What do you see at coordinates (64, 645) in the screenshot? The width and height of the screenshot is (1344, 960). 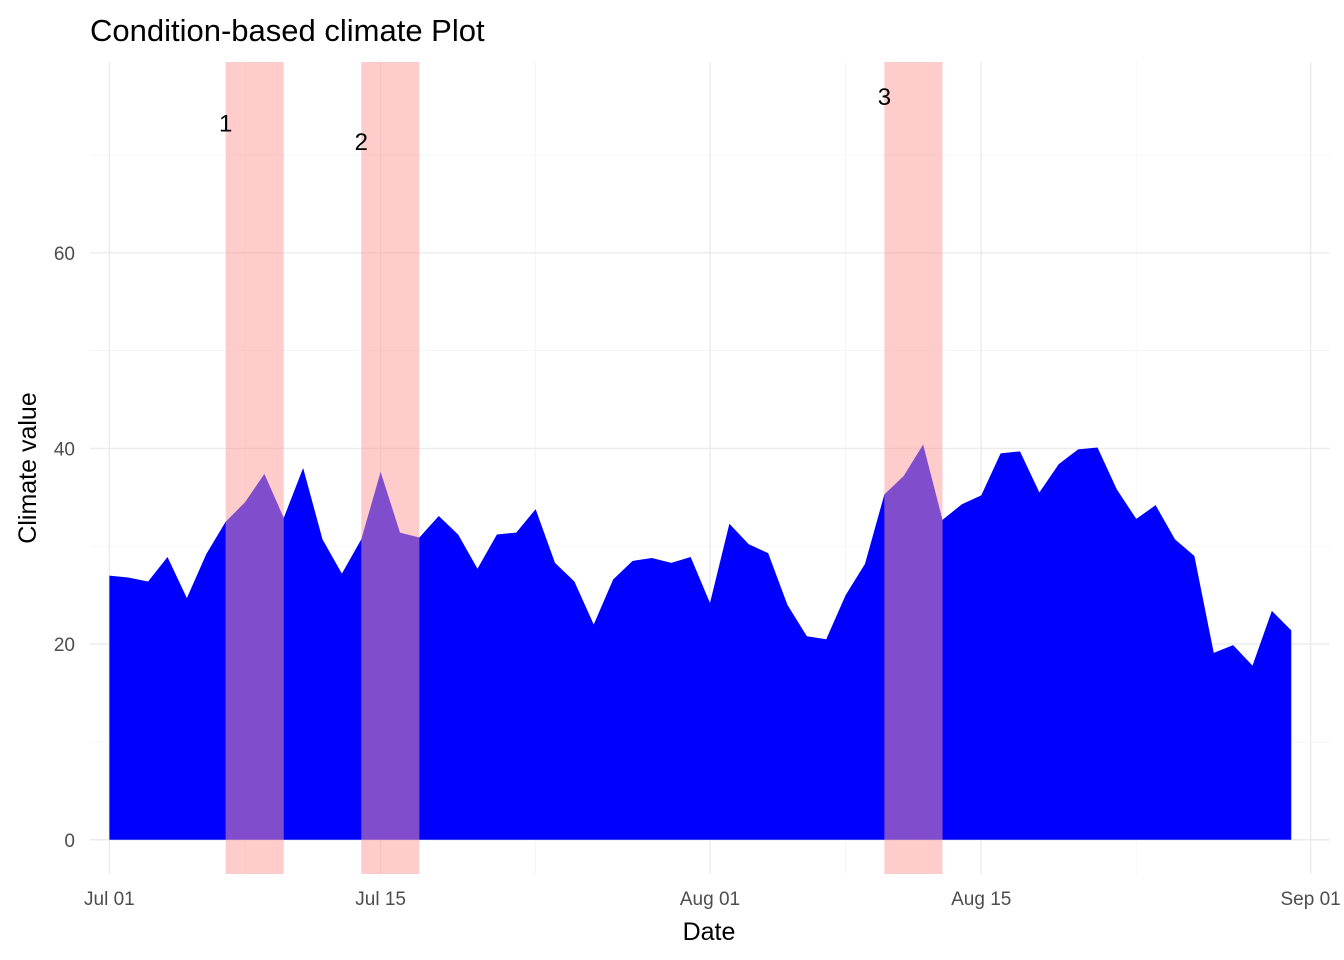 I see `y-tick-label: 20` at bounding box center [64, 645].